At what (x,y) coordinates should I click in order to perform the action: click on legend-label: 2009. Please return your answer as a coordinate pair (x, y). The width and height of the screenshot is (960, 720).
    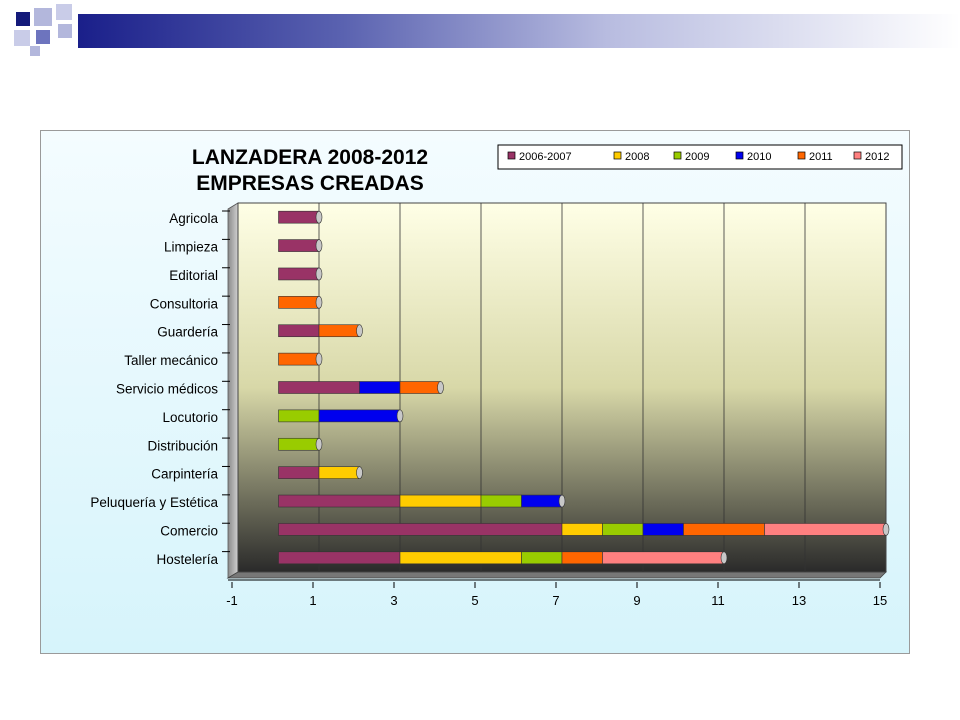
    Looking at the image, I should click on (697, 157).